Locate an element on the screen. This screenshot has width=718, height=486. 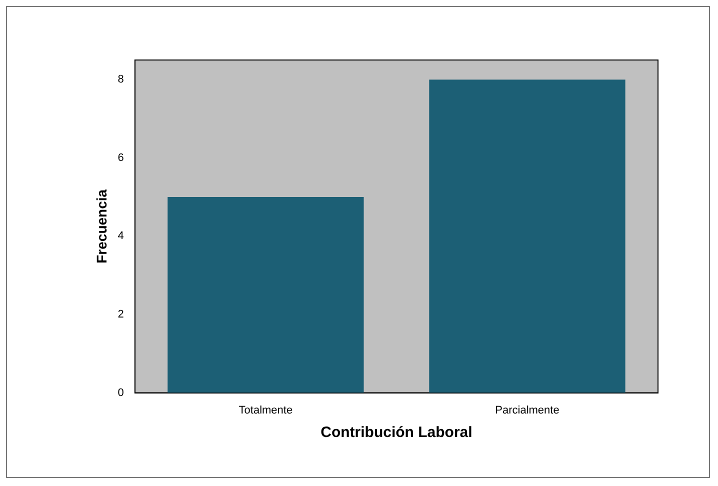
y-axis-title: Frecuencia is located at coordinates (101, 226).